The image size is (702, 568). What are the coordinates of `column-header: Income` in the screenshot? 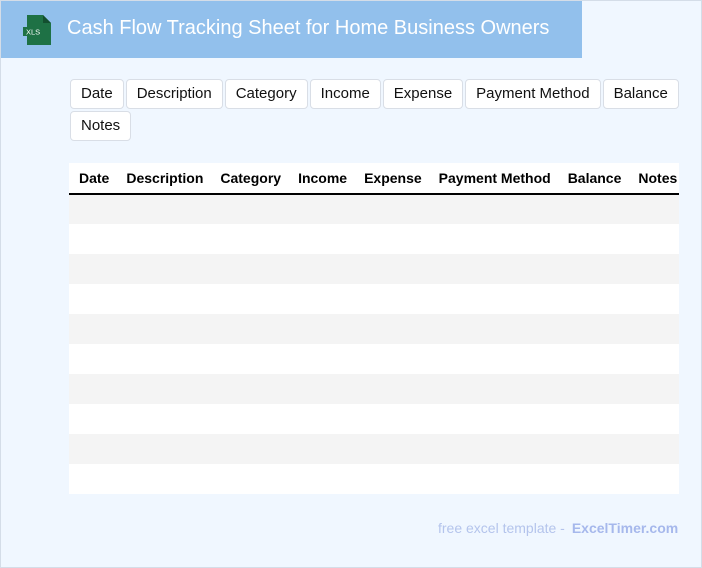 It's located at (321, 179).